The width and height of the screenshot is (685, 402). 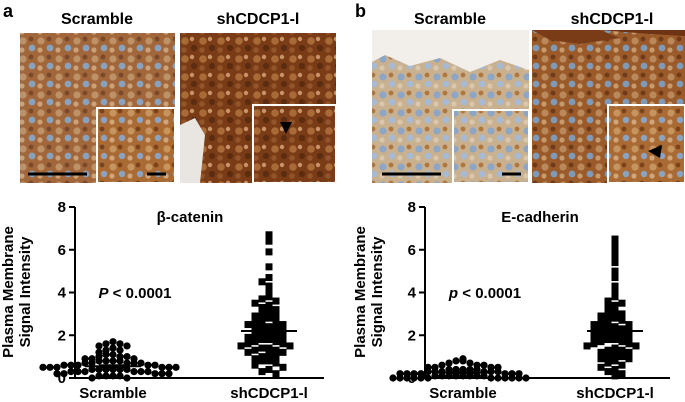 What do you see at coordinates (450, 19) in the screenshot?
I see `panel-b-scramble-label: Scramble` at bounding box center [450, 19].